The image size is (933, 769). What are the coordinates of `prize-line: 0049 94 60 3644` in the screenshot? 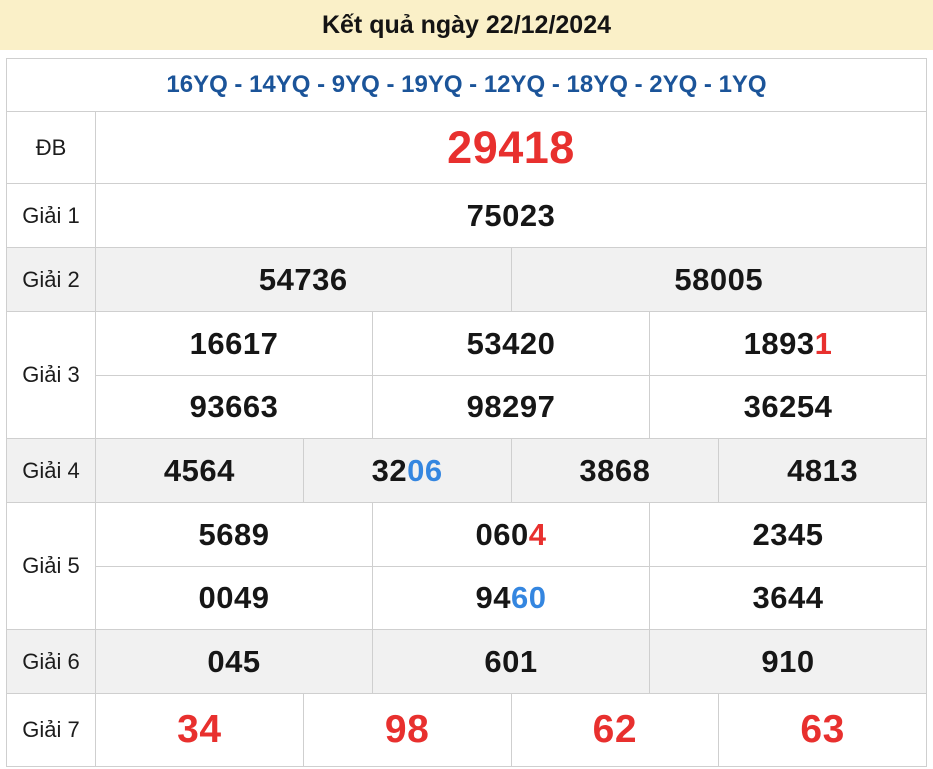 It's located at (511, 597).